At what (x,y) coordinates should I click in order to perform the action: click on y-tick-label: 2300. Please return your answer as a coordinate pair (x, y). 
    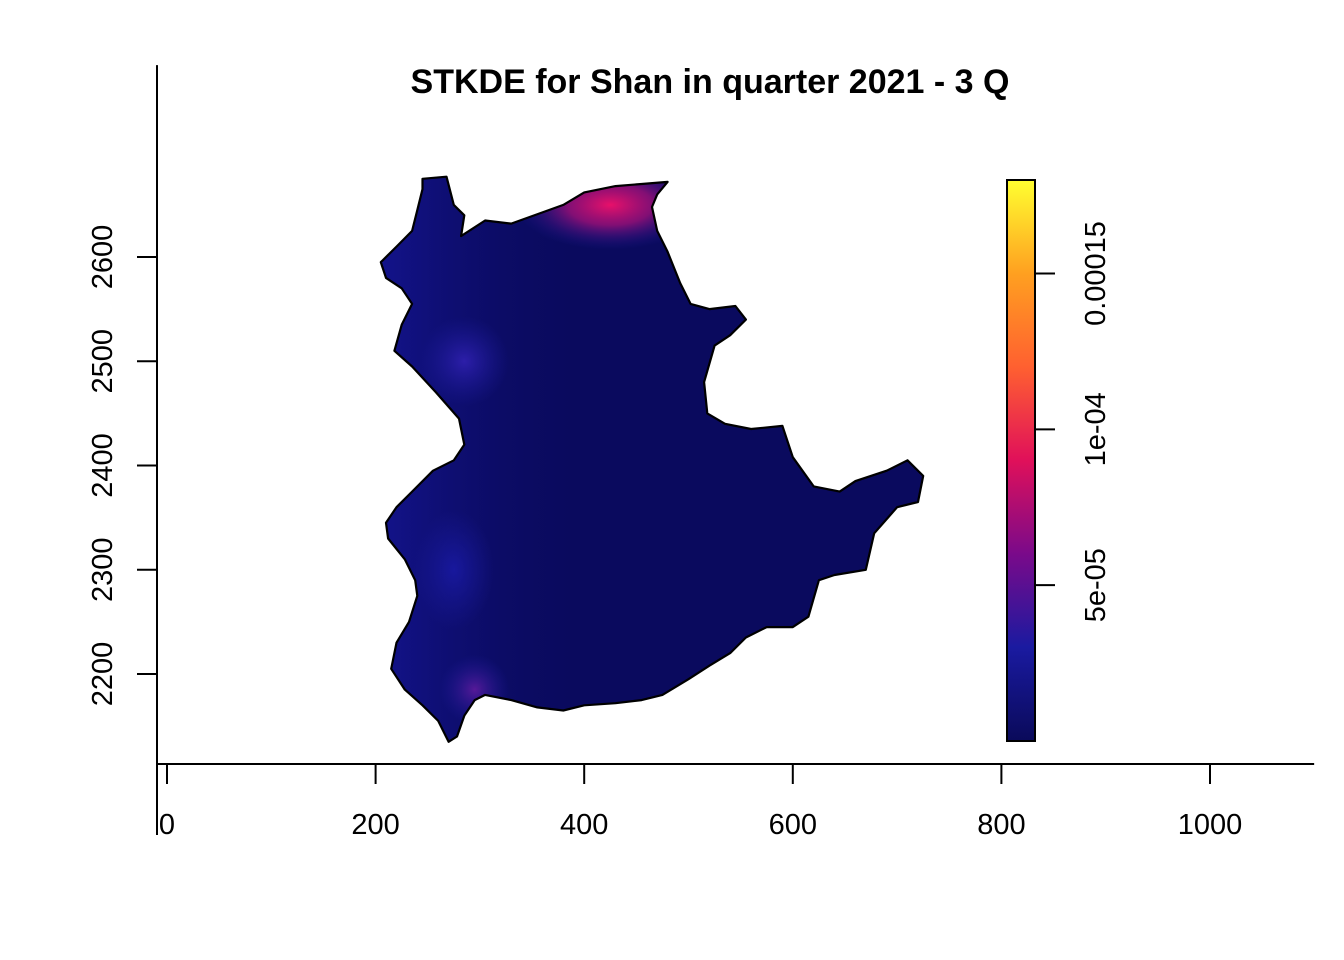
    Looking at the image, I should click on (103, 569).